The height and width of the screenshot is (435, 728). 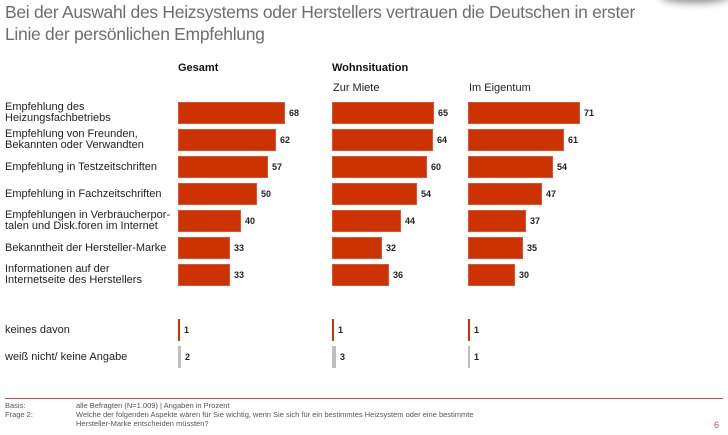 I want to click on data-label: 50, so click(x=266, y=194).